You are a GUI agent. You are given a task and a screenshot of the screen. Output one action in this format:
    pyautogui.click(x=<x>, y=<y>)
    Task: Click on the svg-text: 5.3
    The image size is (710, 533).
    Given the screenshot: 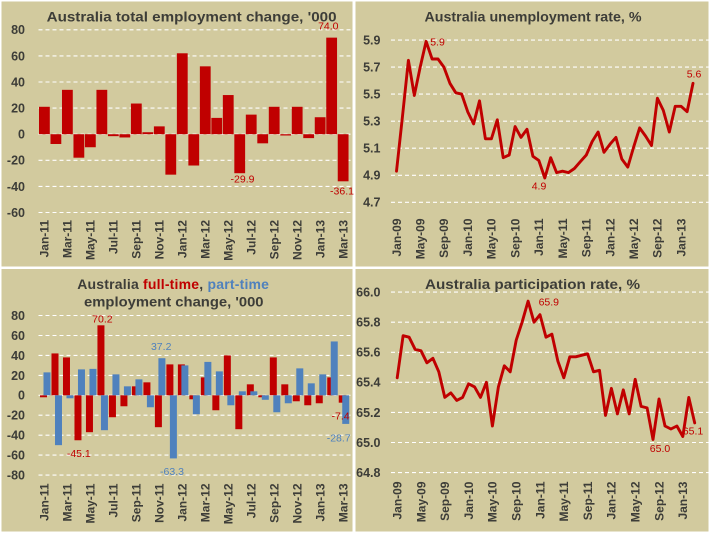 What is the action you would take?
    pyautogui.click(x=371, y=122)
    